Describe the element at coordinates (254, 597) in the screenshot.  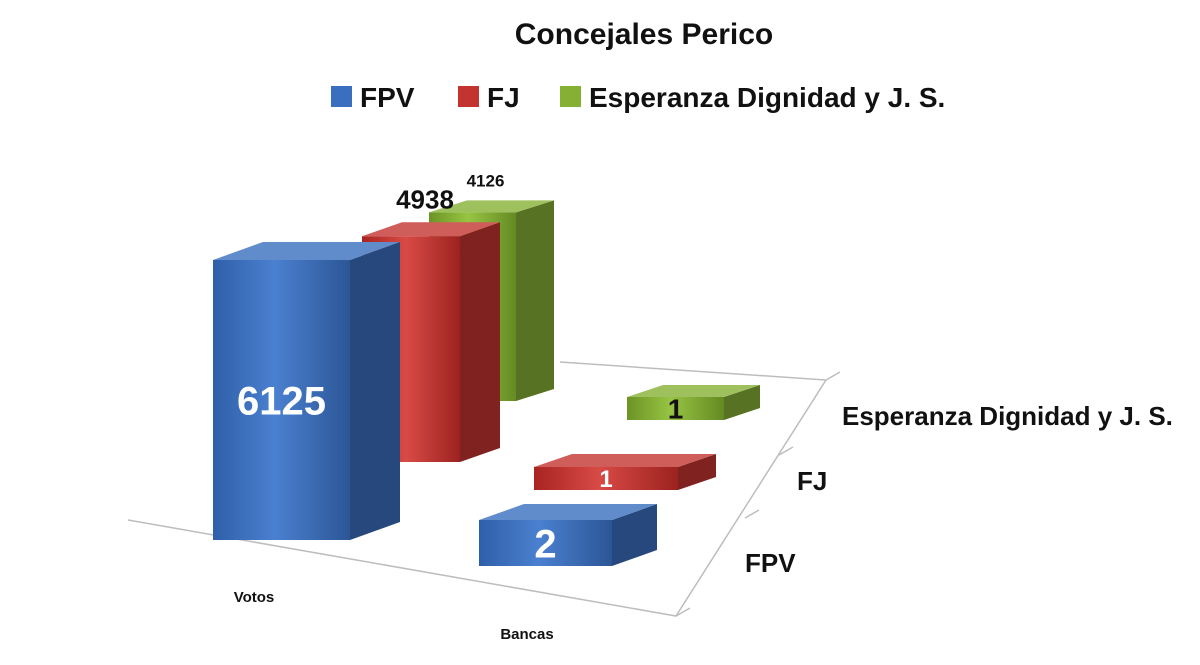
I see `category-label-votos: Votos` at that location.